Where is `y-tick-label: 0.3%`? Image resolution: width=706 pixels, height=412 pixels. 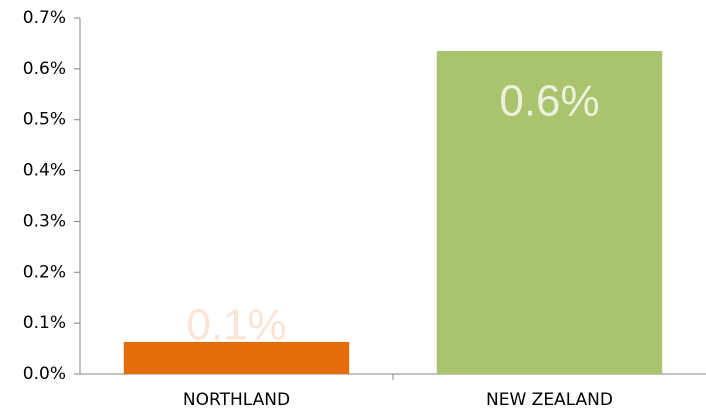 y-tick-label: 0.3% is located at coordinates (44, 221).